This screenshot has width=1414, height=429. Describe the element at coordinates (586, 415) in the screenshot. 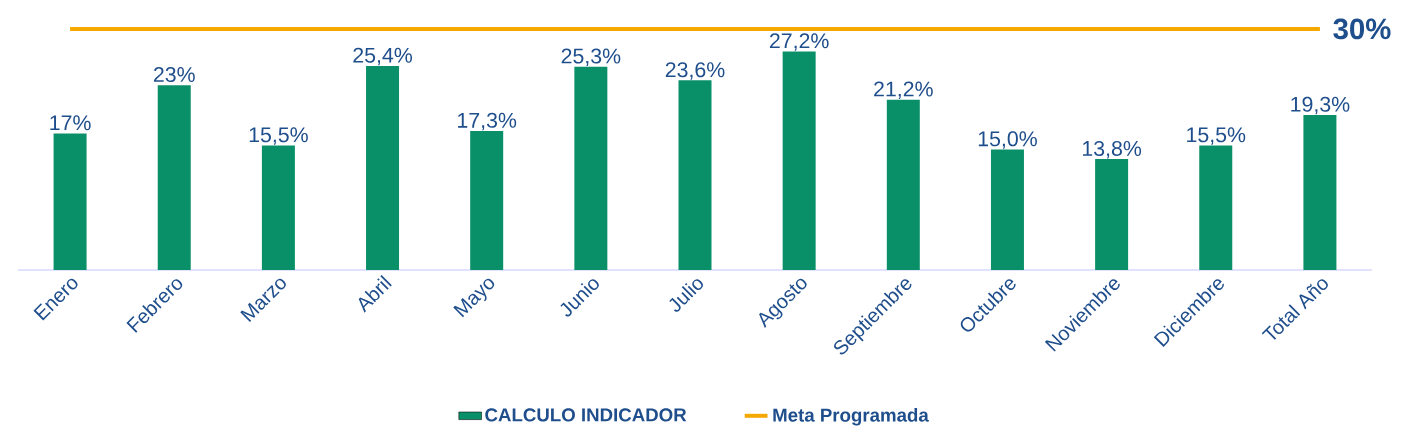

I see `legend-label: CALCULO INDICADOR` at that location.